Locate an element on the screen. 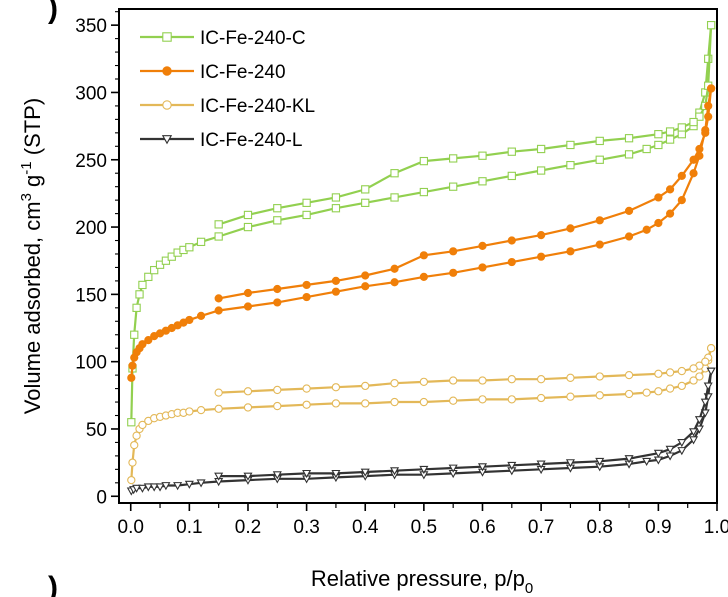 The height and width of the screenshot is (597, 728). series-3-desorption-line is located at coordinates (465, 424).